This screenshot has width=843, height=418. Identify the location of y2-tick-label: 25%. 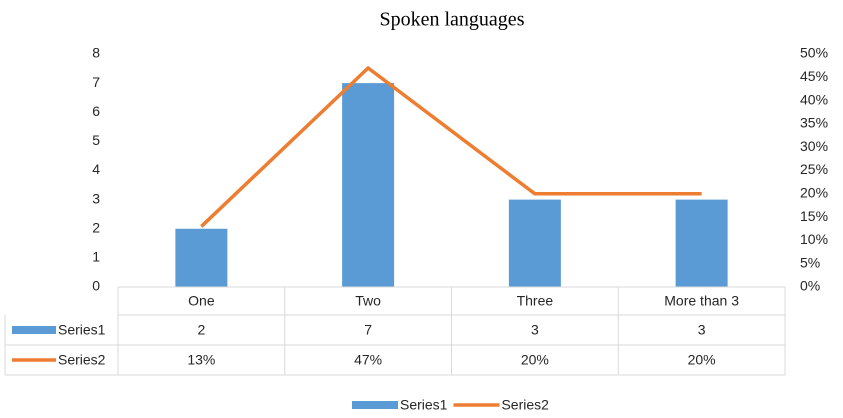
(814, 169).